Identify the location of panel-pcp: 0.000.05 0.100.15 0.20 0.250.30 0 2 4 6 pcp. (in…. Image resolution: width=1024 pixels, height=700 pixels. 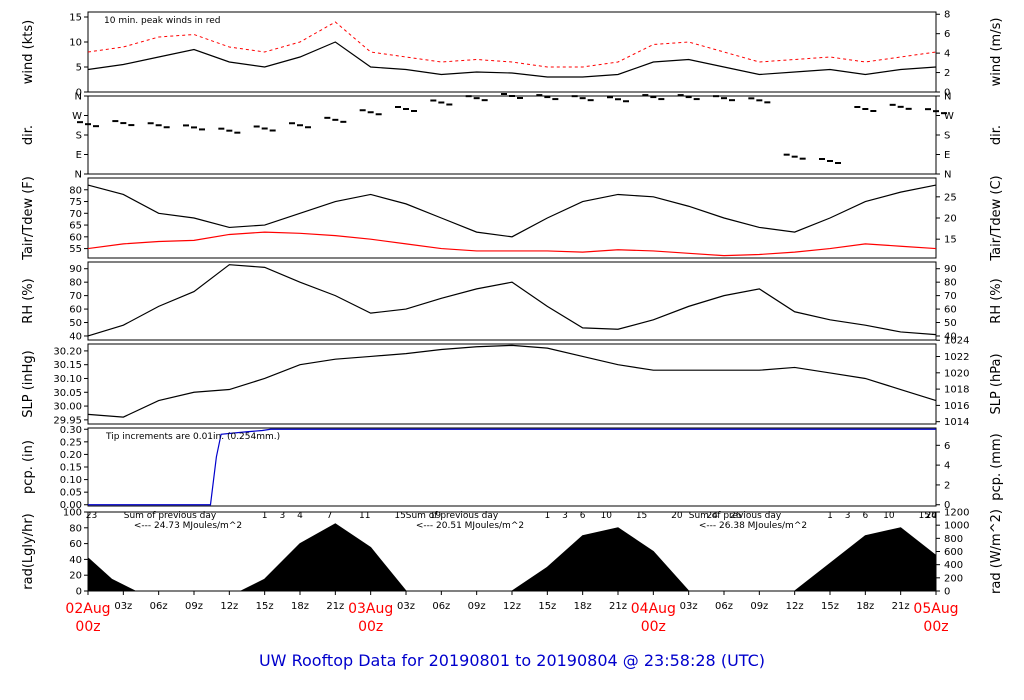
(512, 468).